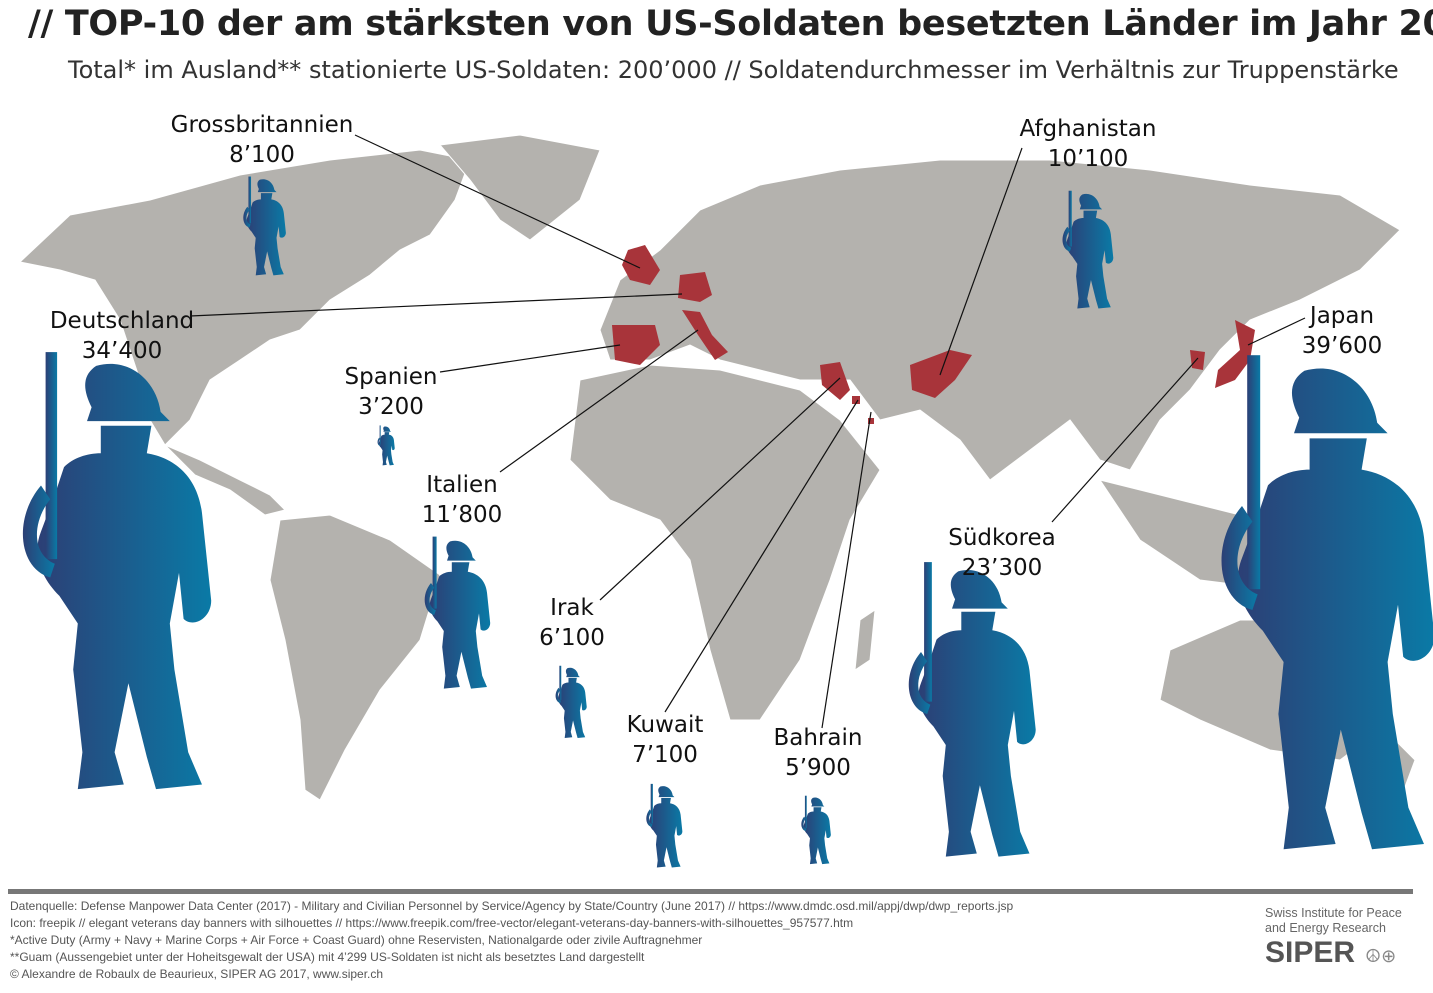 The height and width of the screenshot is (993, 1433). I want to click on troop-count: 39’600, so click(1342, 346).